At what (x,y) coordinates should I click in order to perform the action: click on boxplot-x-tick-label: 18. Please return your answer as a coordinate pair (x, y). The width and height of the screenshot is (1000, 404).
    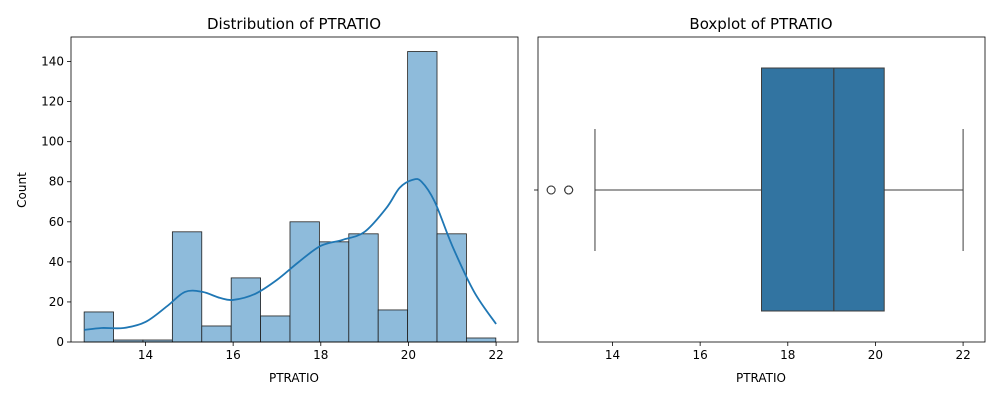
    Looking at the image, I should click on (787, 355).